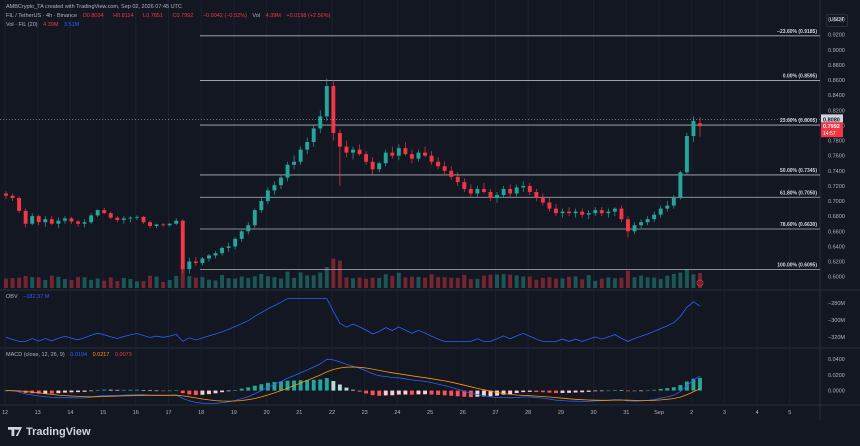  I want to click on x-tick-label: 4, so click(757, 413).